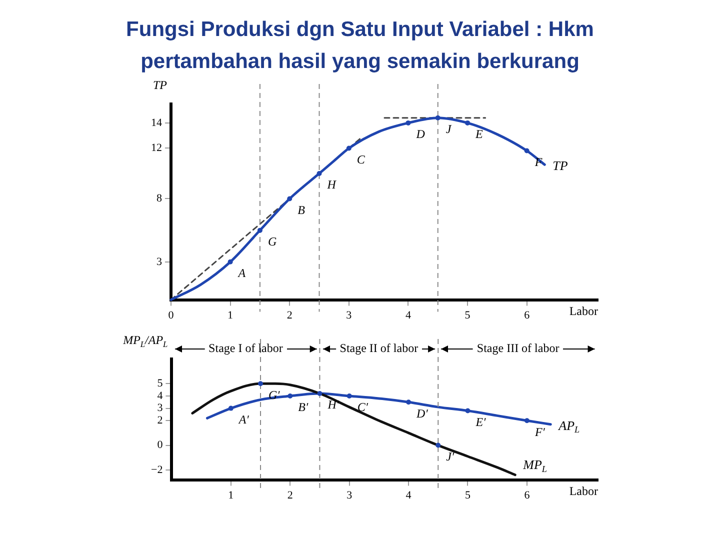 The image size is (720, 540). Describe the element at coordinates (360, 62) in the screenshot. I see `chart-subtitle: pertambahan hasil yang semakin berkurang` at that location.